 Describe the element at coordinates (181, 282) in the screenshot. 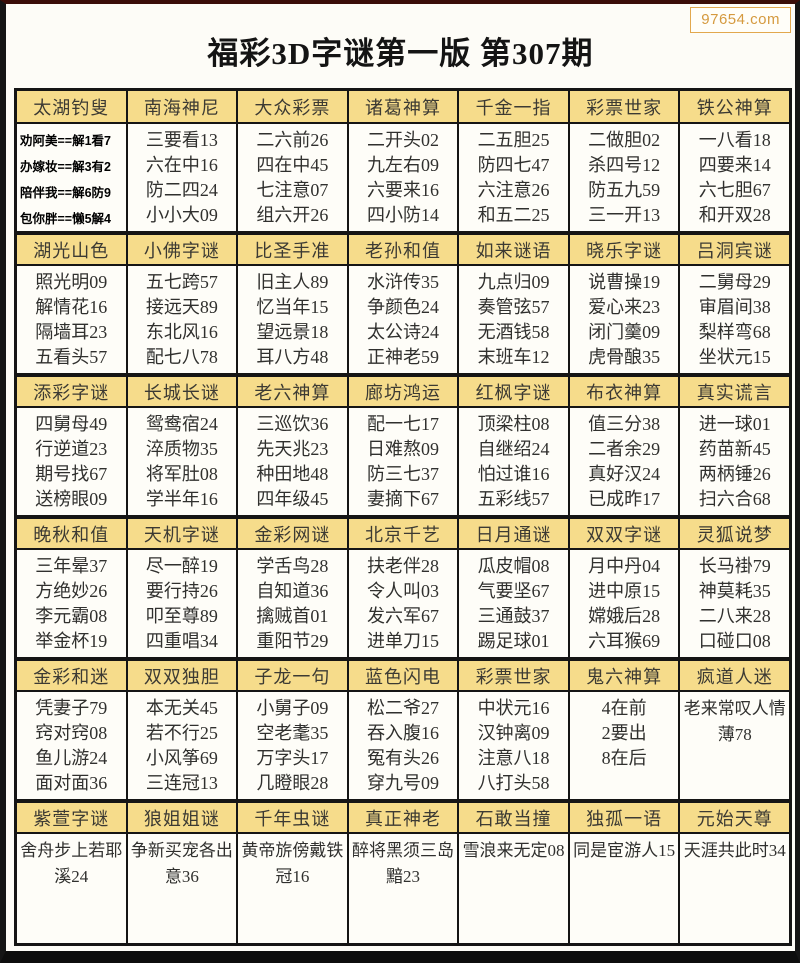

I see `riddle-line: 五七跨57` at that location.